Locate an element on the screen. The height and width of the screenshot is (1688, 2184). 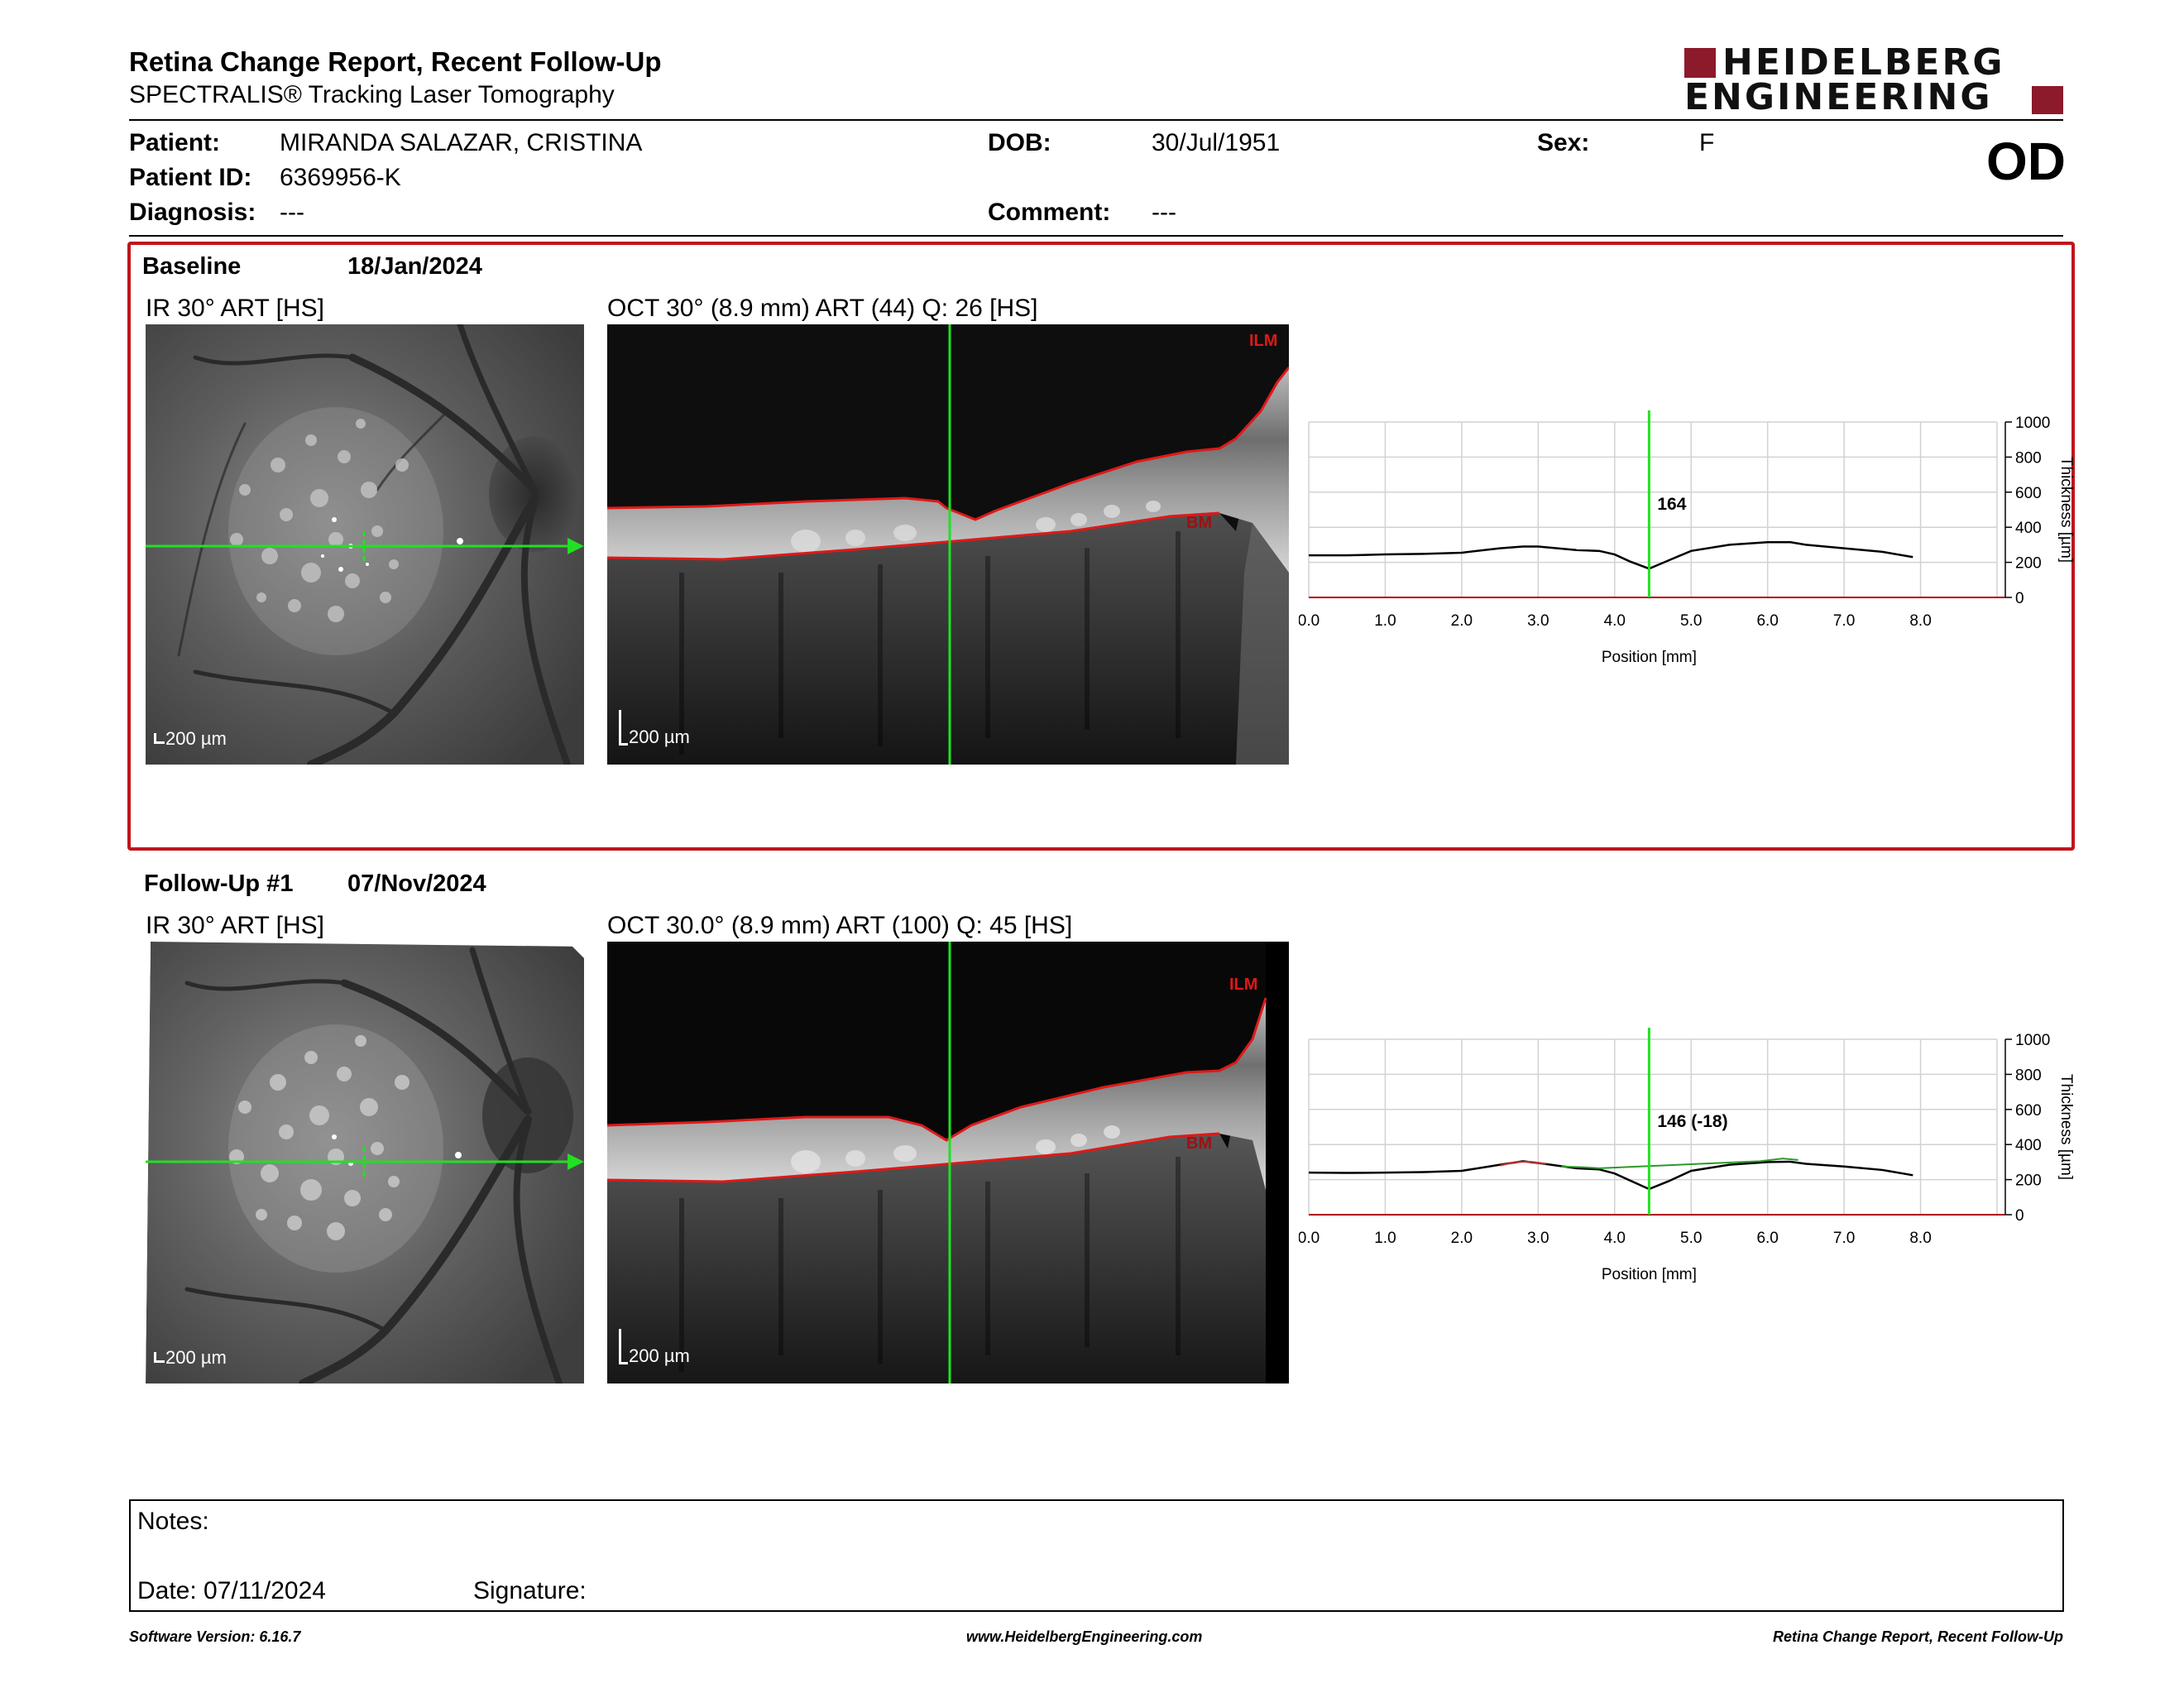
followup-ilm-label: ILM is located at coordinates (1243, 985).